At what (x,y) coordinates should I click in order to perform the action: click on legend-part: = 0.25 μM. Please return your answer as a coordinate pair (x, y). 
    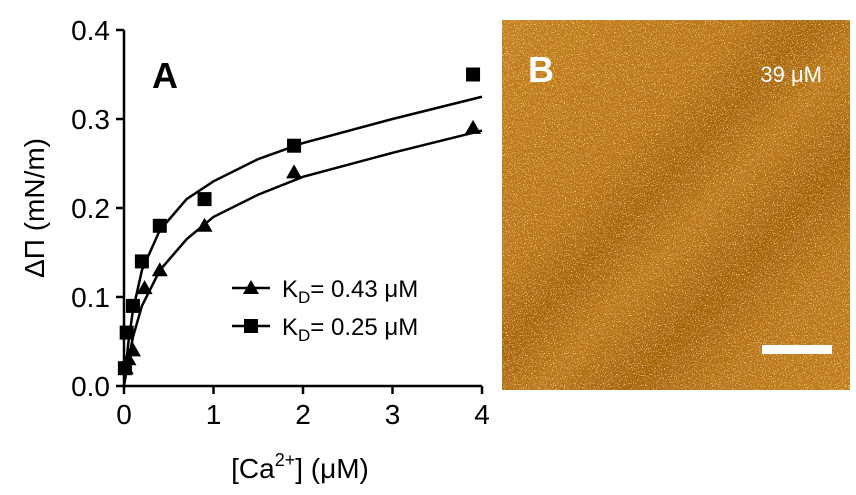
    Looking at the image, I should click on (364, 327).